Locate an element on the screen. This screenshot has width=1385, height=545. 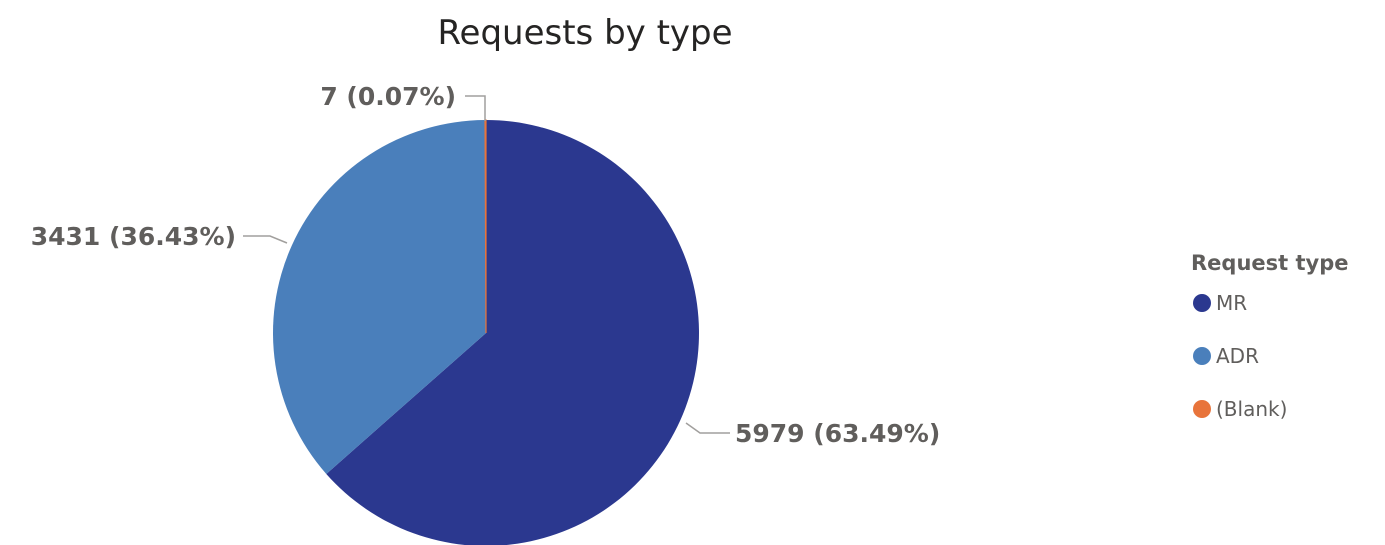
legend-items: MR ADR (Blank) is located at coordinates (1240, 356).